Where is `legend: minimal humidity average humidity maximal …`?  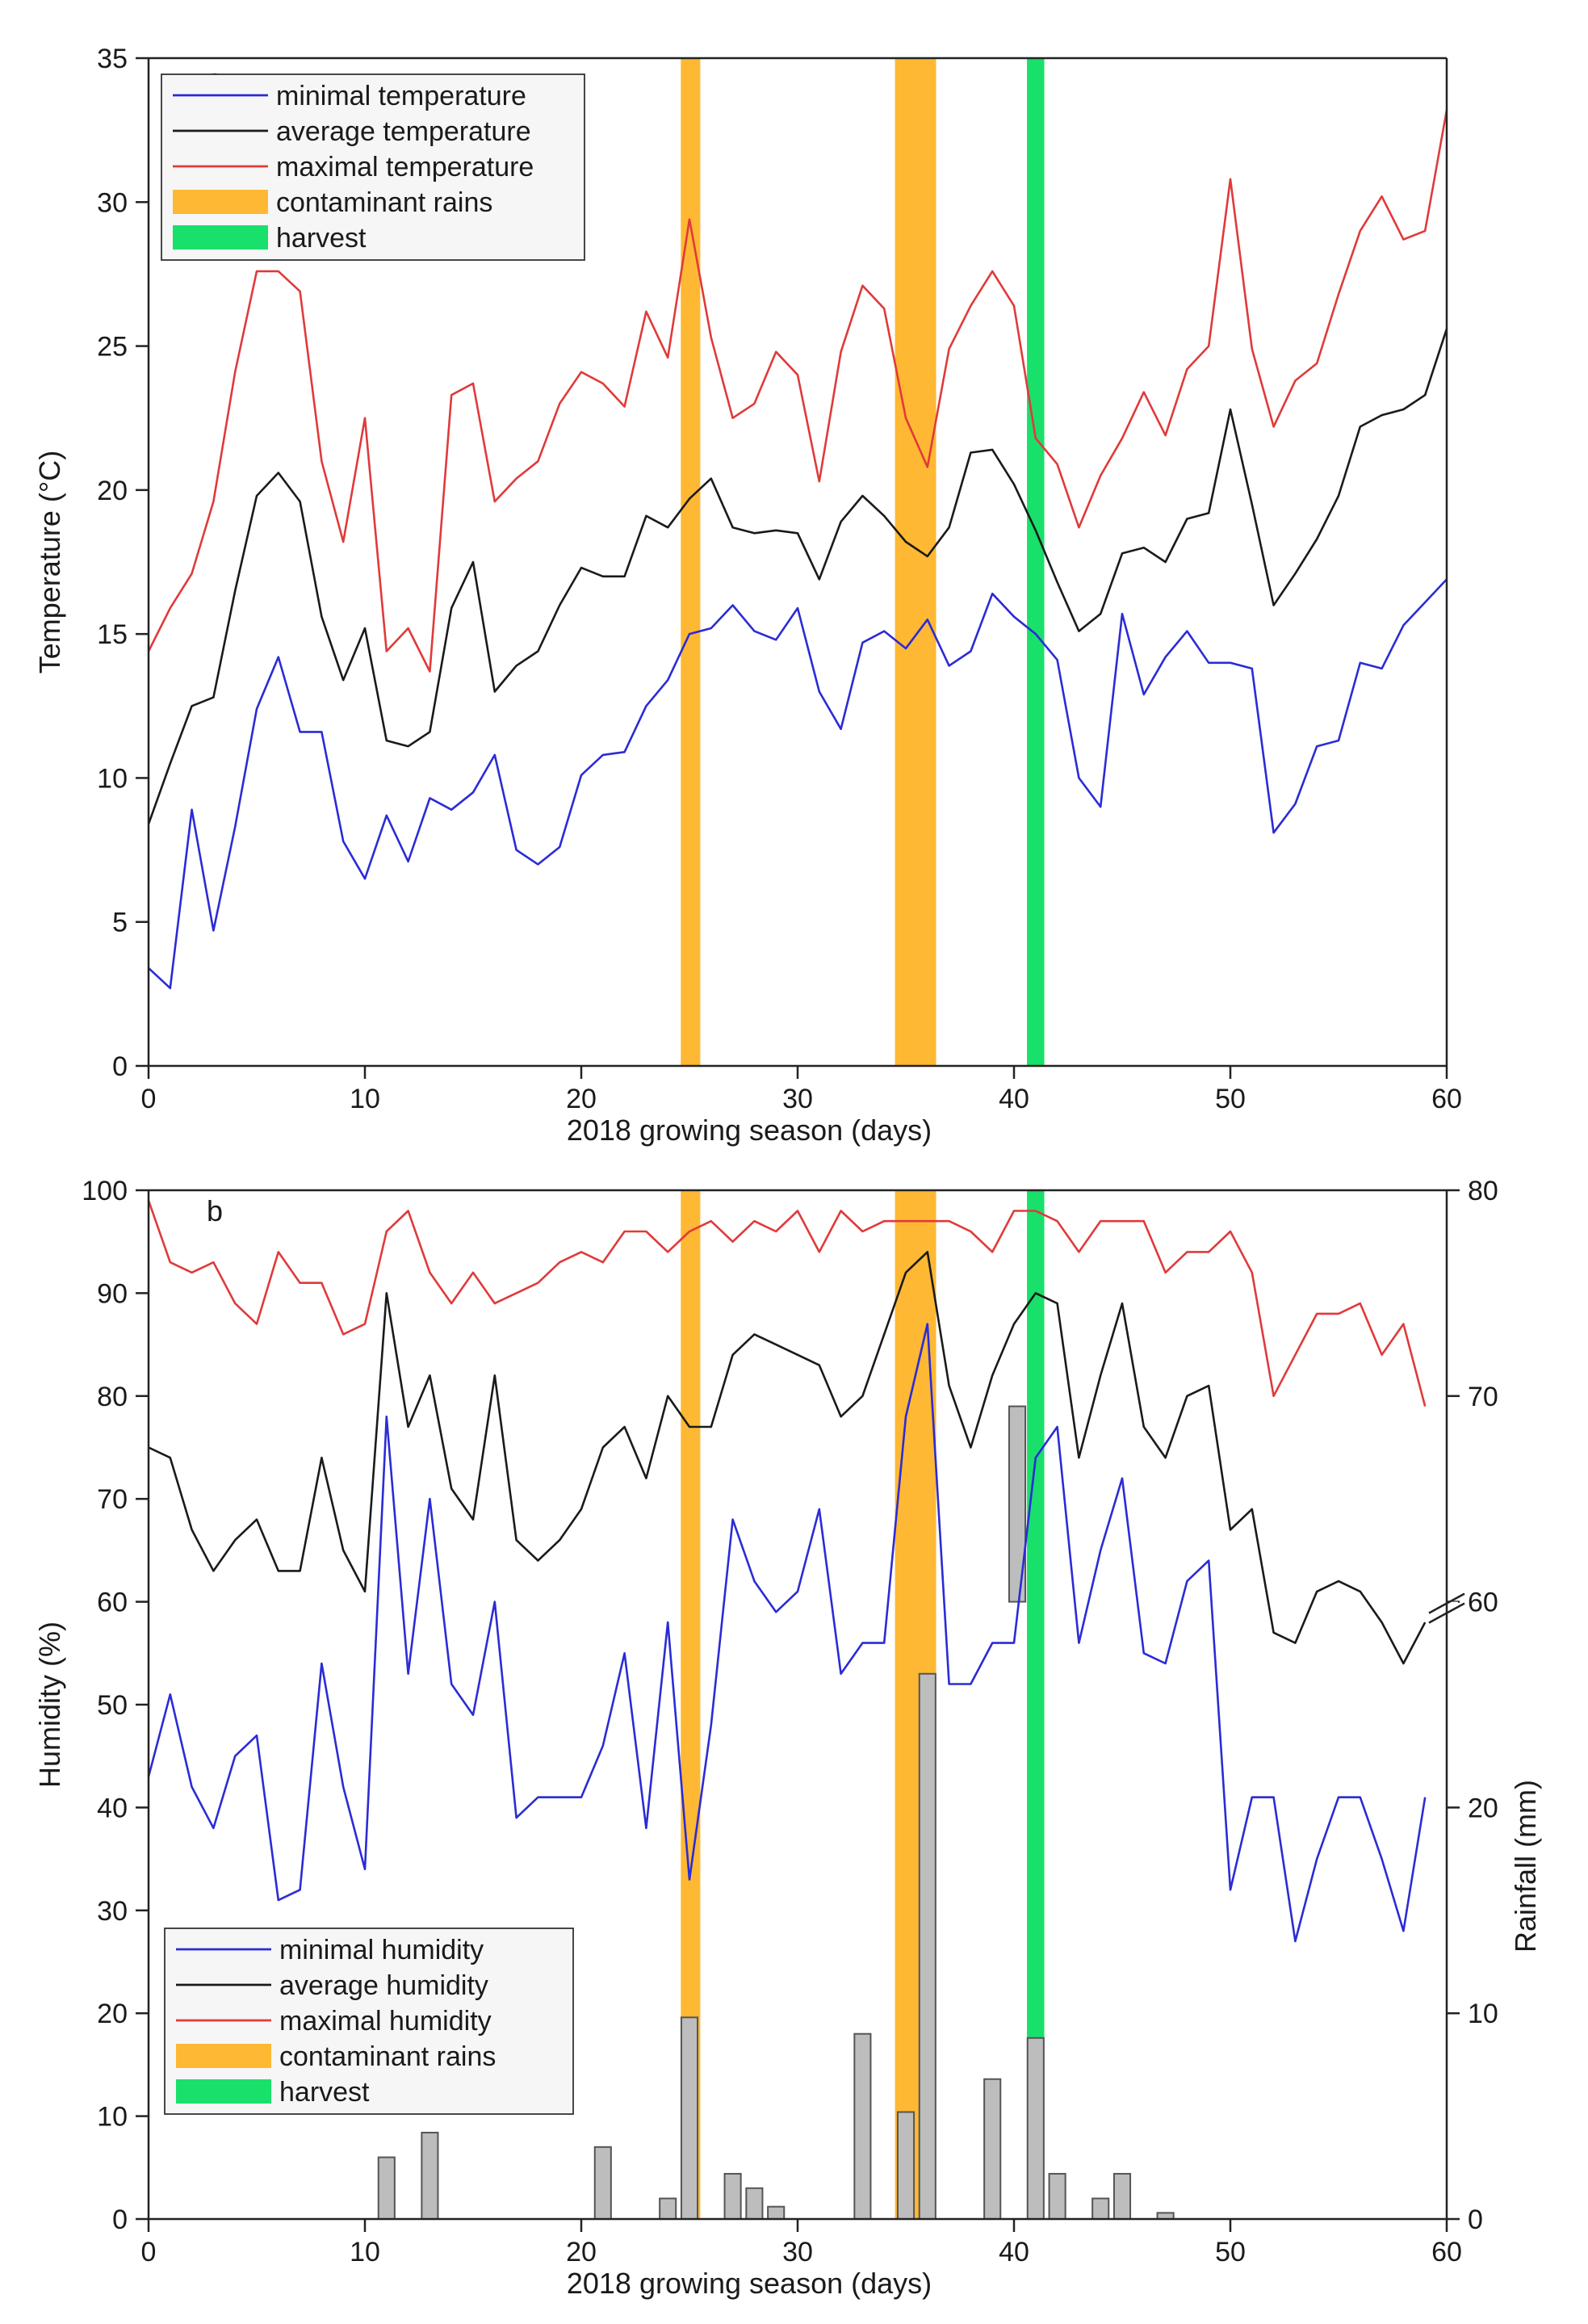 legend: minimal humidity average humidity maximal … is located at coordinates (369, 2021).